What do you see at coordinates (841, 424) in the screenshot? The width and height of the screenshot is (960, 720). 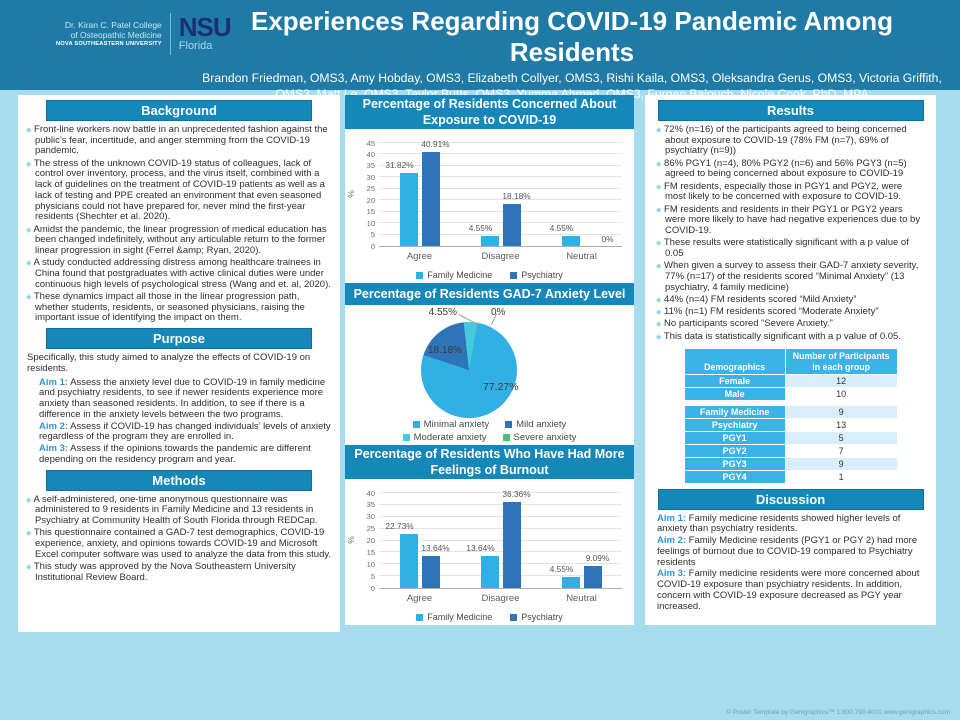 I see `table-count-cell: 13` at bounding box center [841, 424].